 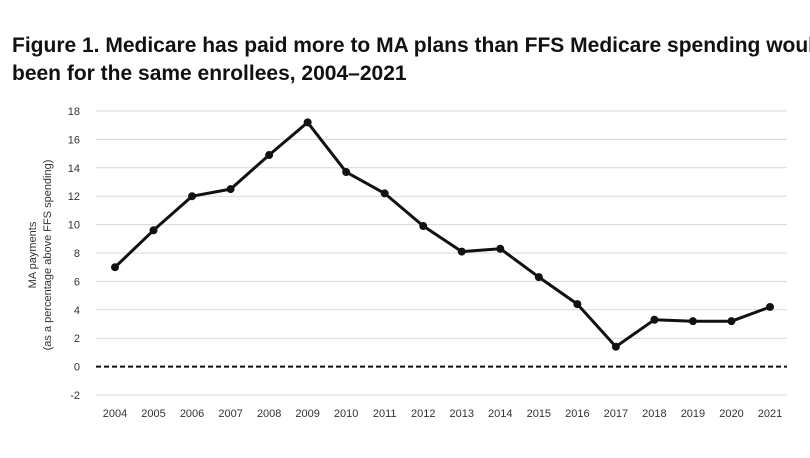 What do you see at coordinates (770, 414) in the screenshot?
I see `x-tick-label: 2021` at bounding box center [770, 414].